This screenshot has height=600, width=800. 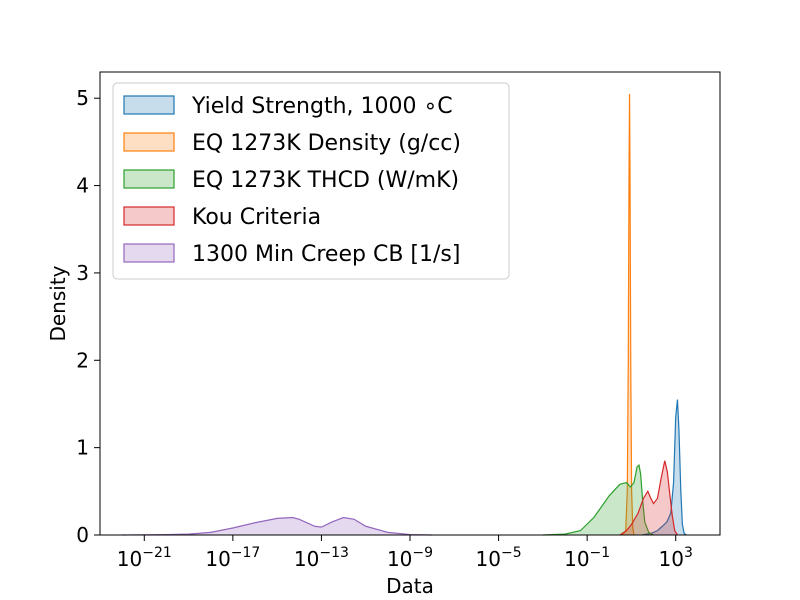 What do you see at coordinates (82, 535) in the screenshot?
I see `y-tick-label: 0` at bounding box center [82, 535].